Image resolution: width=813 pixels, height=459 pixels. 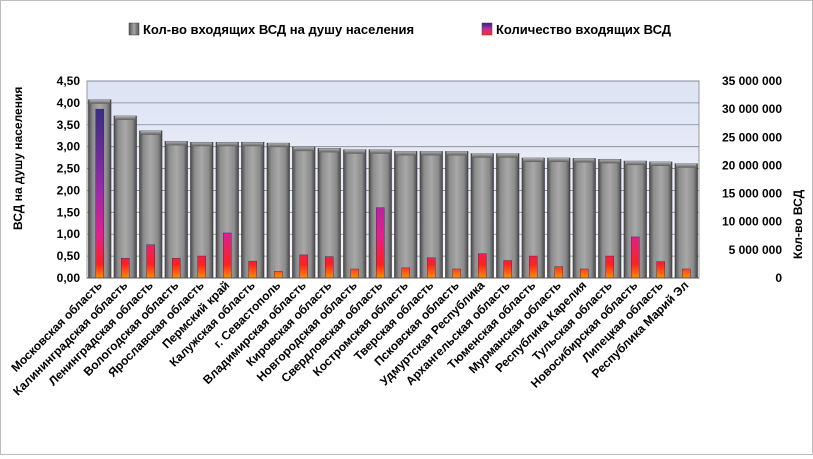 What do you see at coordinates (752, 194) in the screenshot?
I see `right-tick-label: 15 000 000` at bounding box center [752, 194].